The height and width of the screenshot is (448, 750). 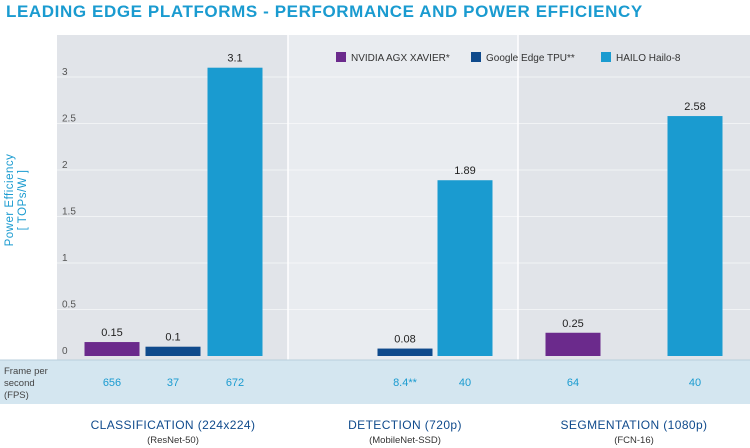 I want to click on fps-band, so click(x=375, y=382).